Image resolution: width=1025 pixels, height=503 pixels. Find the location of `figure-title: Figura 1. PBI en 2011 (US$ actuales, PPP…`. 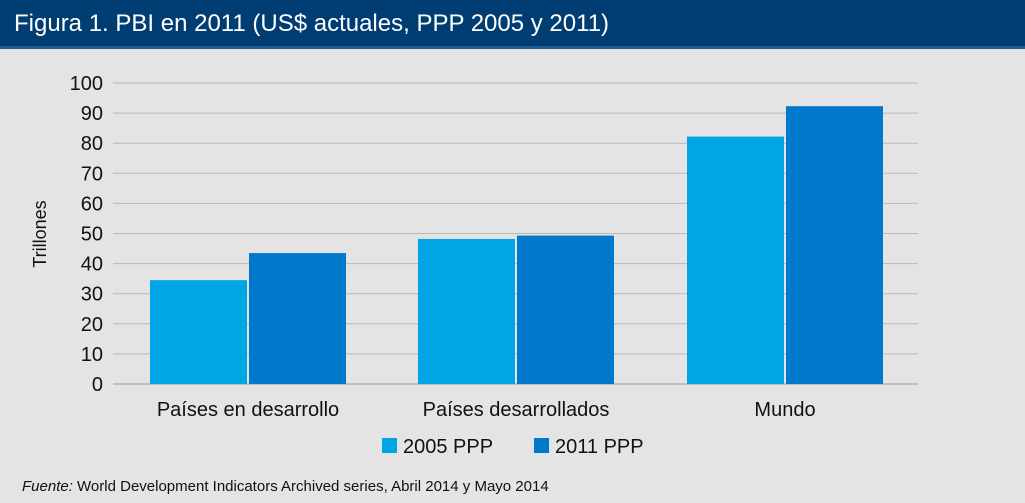

figure-title: Figura 1. PBI en 2011 (US$ actuales, PPP… is located at coordinates (312, 23).